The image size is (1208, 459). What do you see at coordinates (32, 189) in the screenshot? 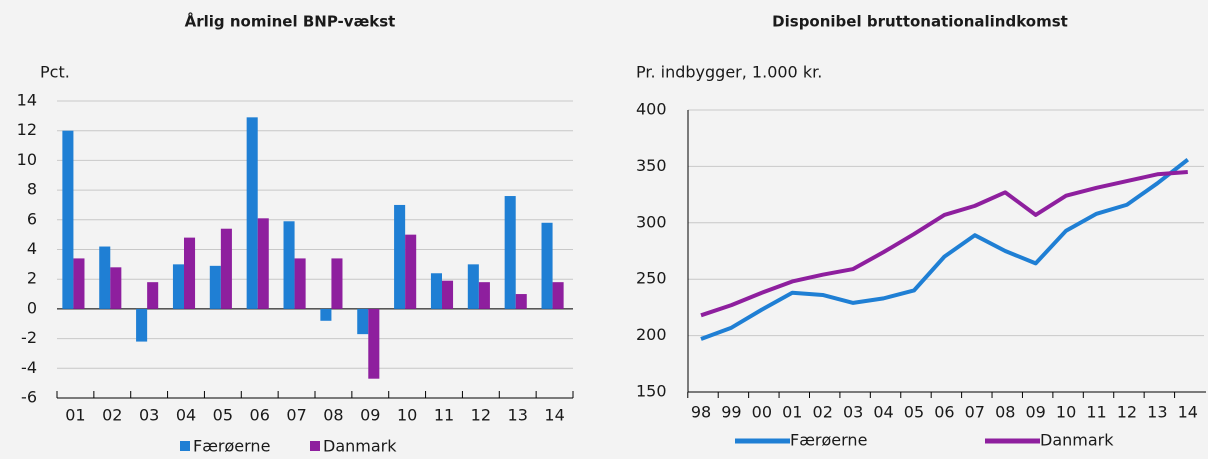
I see `y-tick-label: 8` at bounding box center [32, 189].